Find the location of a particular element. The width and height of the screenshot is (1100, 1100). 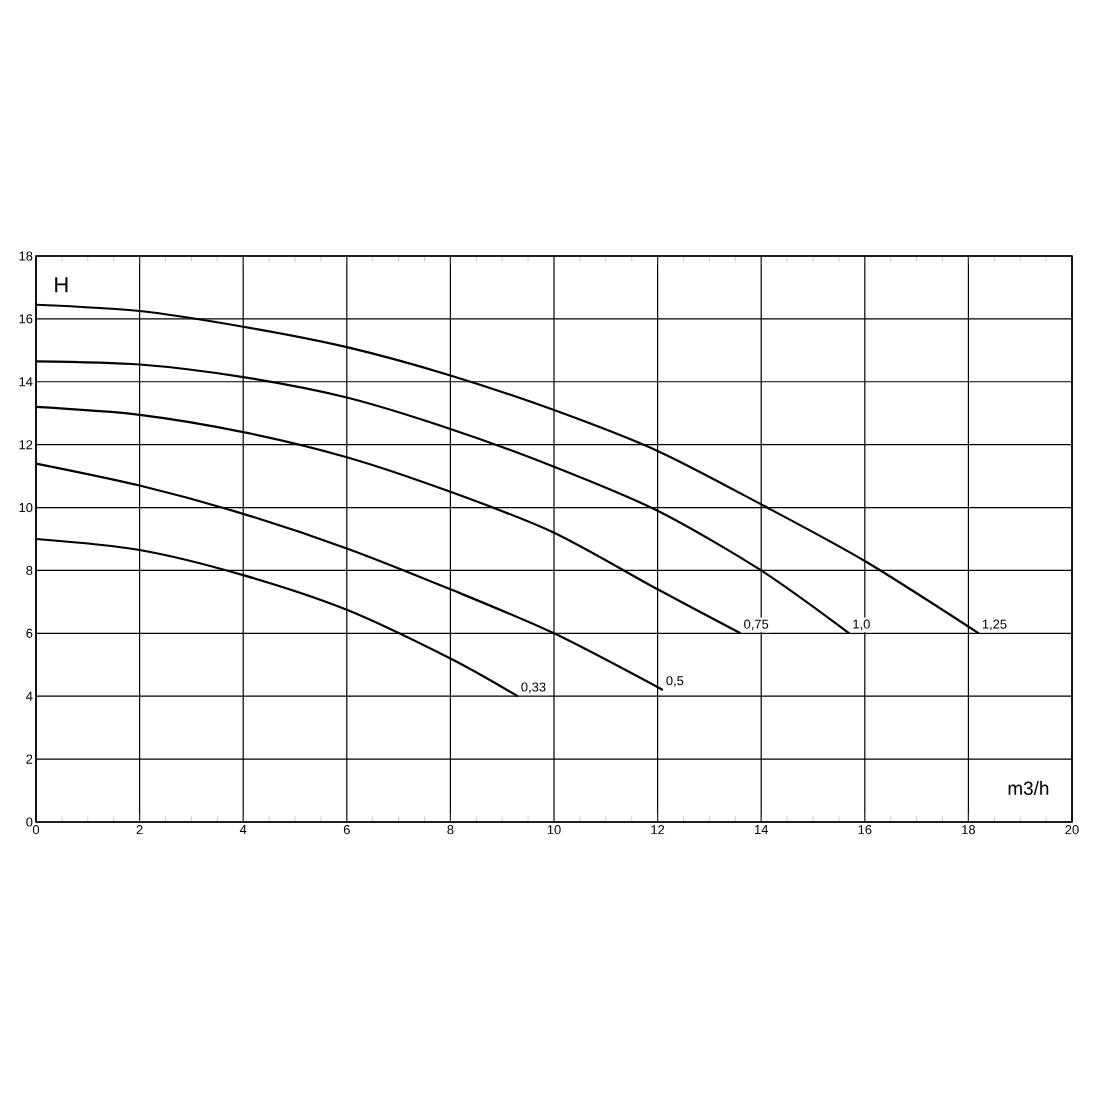

x-axis-title: m3/h is located at coordinates (1028, 788).